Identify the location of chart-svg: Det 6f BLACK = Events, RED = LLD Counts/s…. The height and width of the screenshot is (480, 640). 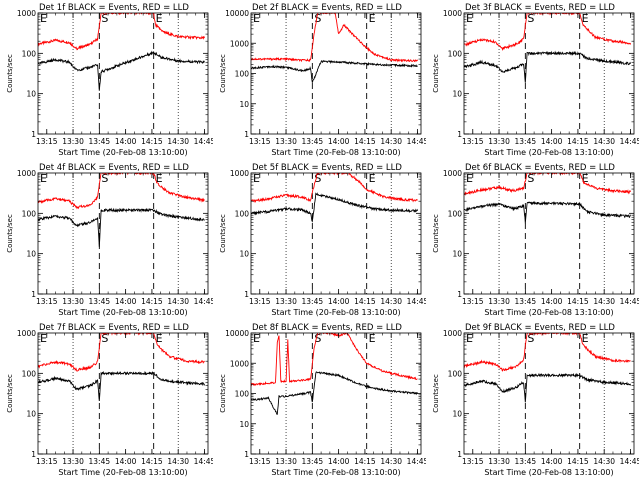
(535, 240).